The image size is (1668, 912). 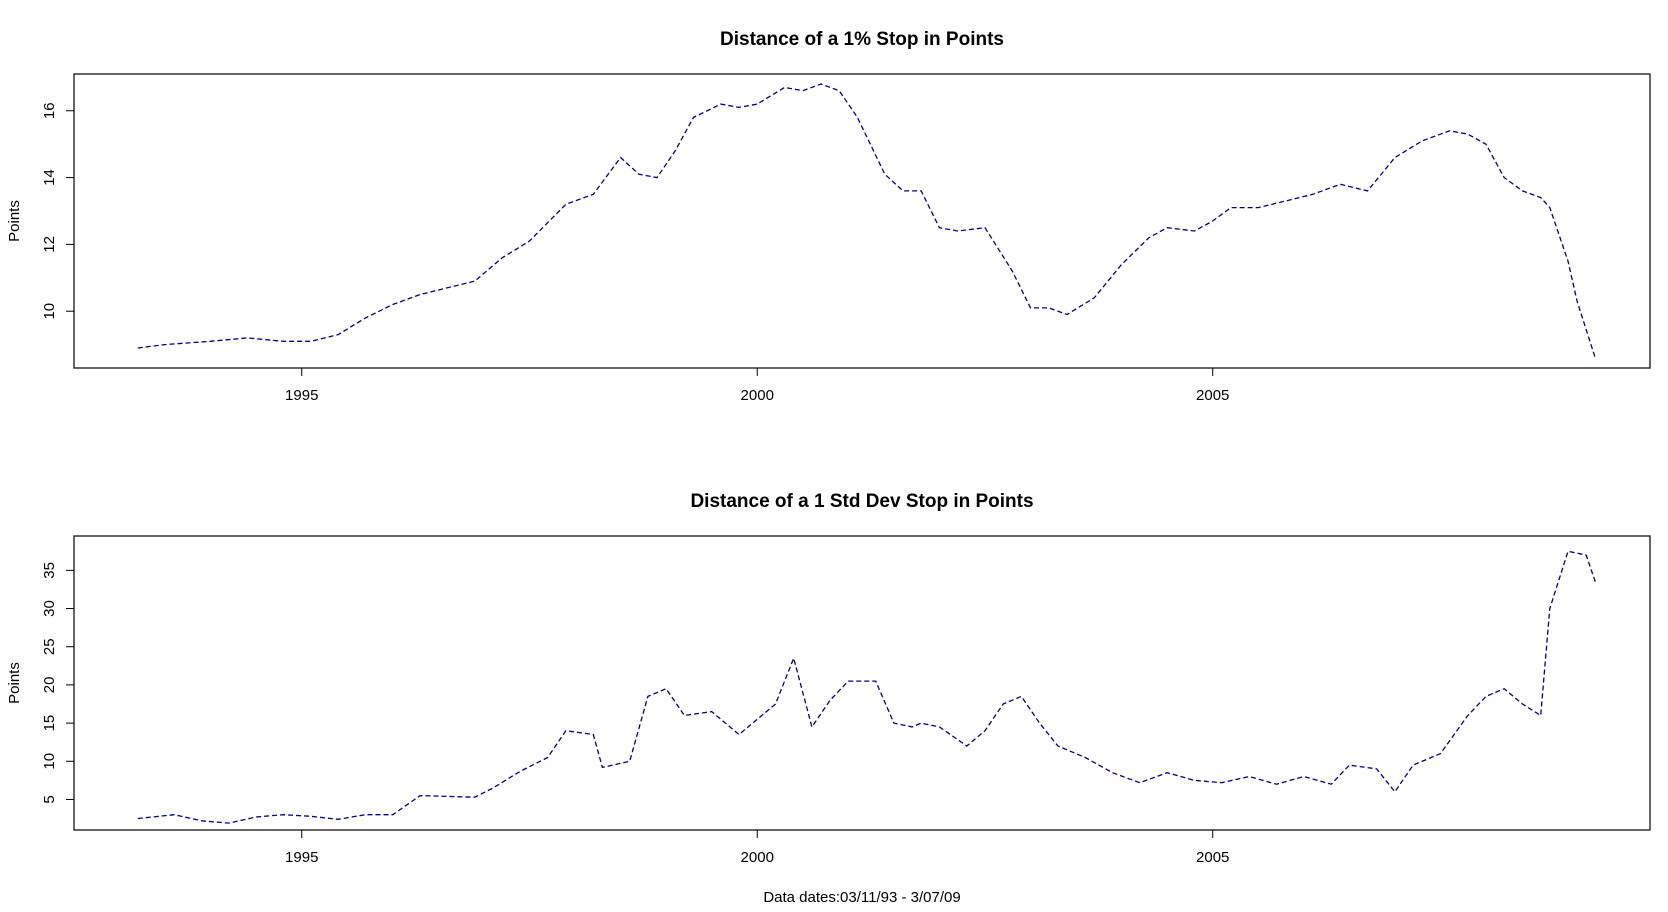 I want to click on y-tick-label: 35, so click(x=49, y=570).